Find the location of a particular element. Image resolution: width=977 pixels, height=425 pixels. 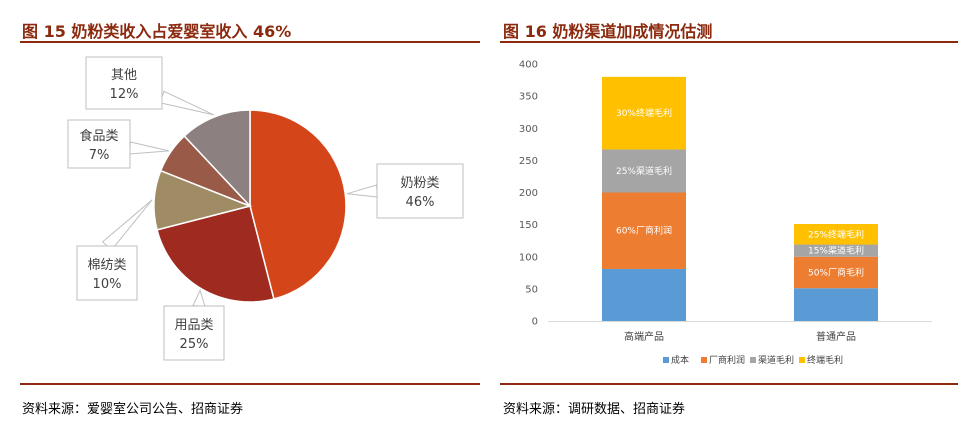

pie-pct-label: 10% is located at coordinates (107, 284).